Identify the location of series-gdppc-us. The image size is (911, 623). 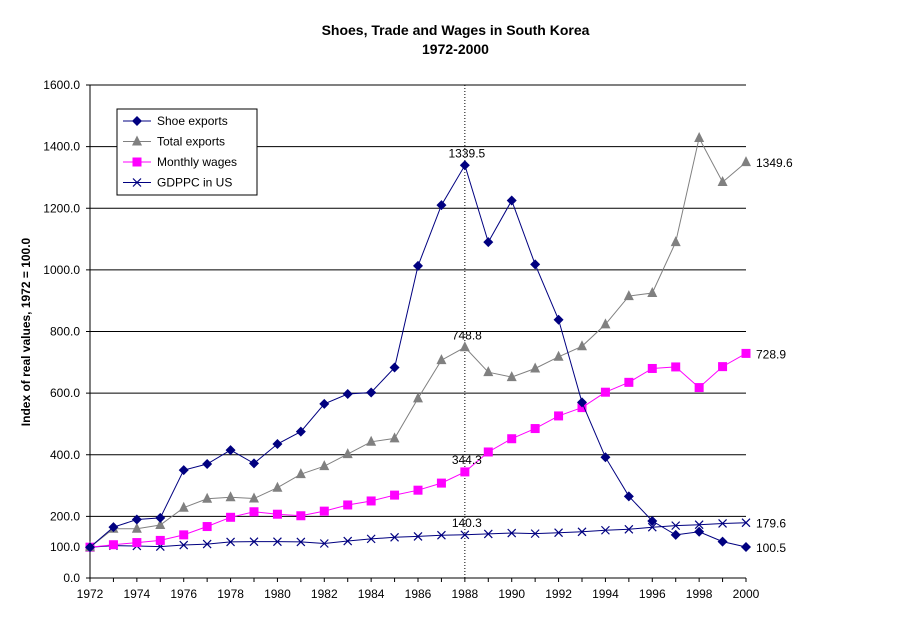
(418, 535).